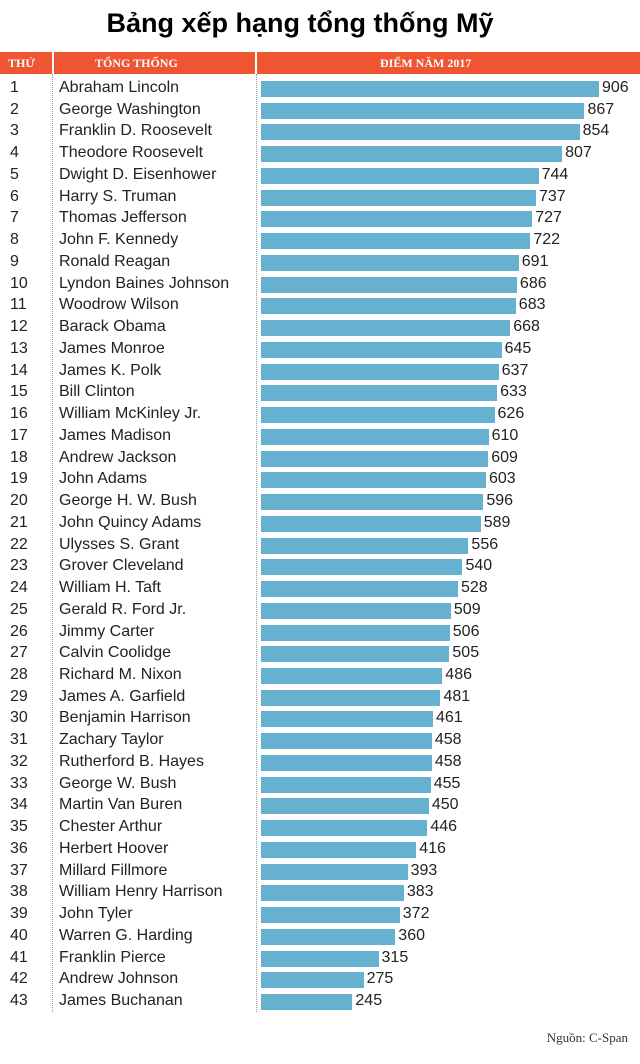 The height and width of the screenshot is (1064, 640). What do you see at coordinates (135, 131) in the screenshot?
I see `president-name: Franklin D. Roosevelt` at bounding box center [135, 131].